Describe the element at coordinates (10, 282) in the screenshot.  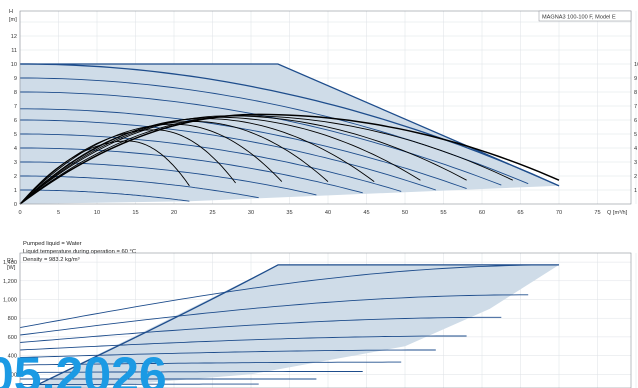
I see `p1-tick-label: 1,200` at that location.